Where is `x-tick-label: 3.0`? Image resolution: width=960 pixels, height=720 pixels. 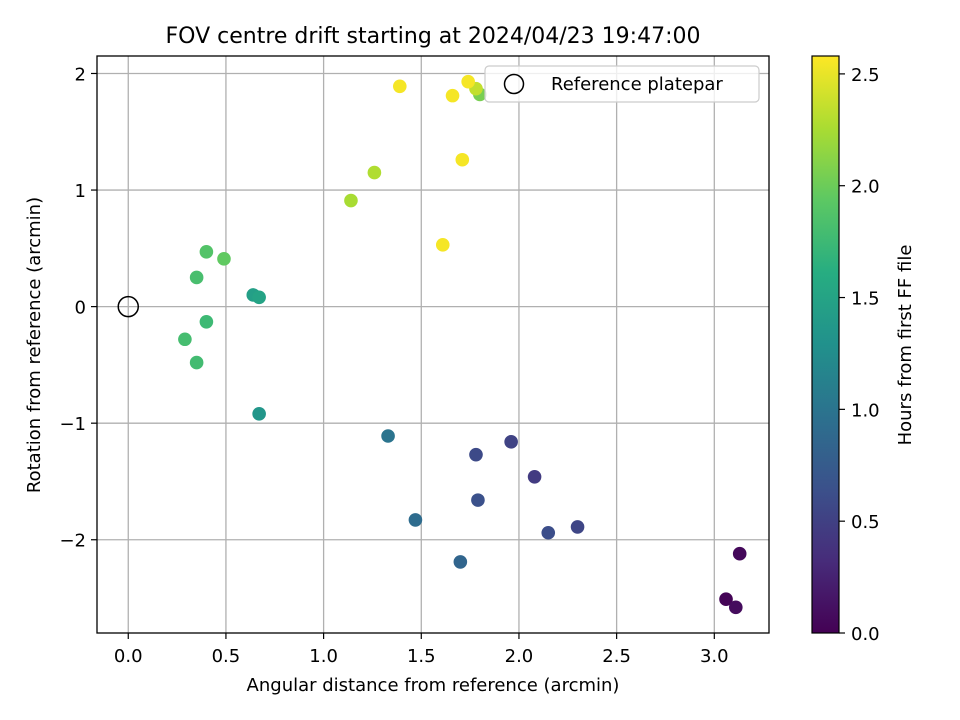 x-tick-label: 3.0 is located at coordinates (714, 656).